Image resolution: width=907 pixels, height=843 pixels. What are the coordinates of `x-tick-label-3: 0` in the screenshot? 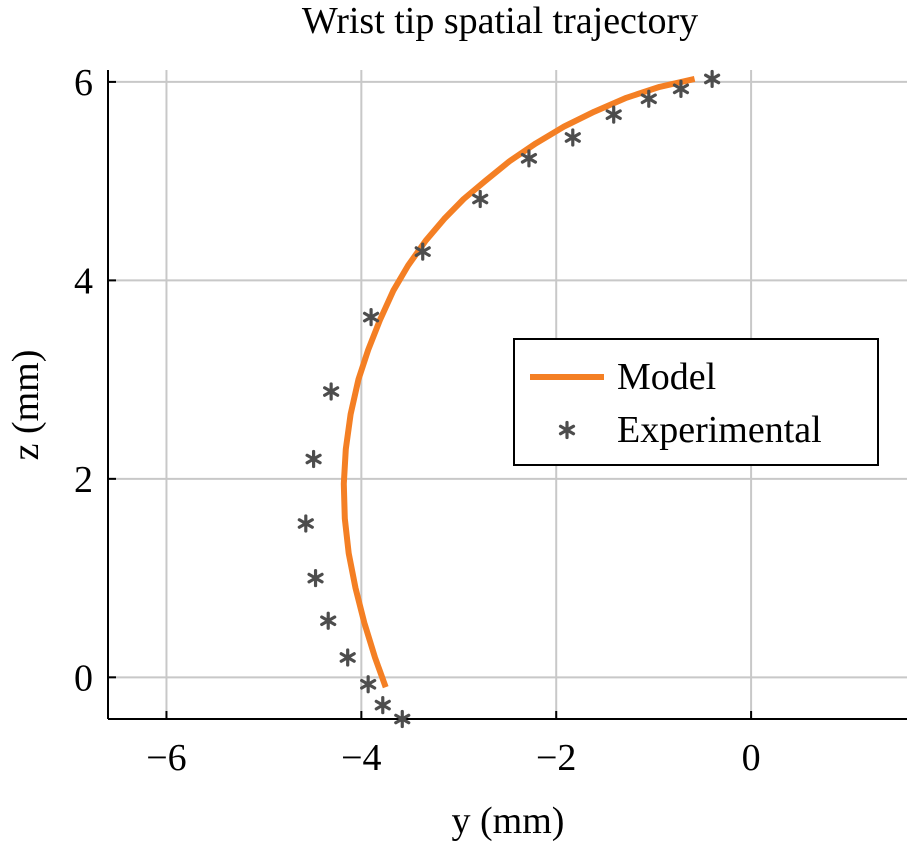 It's located at (751, 758).